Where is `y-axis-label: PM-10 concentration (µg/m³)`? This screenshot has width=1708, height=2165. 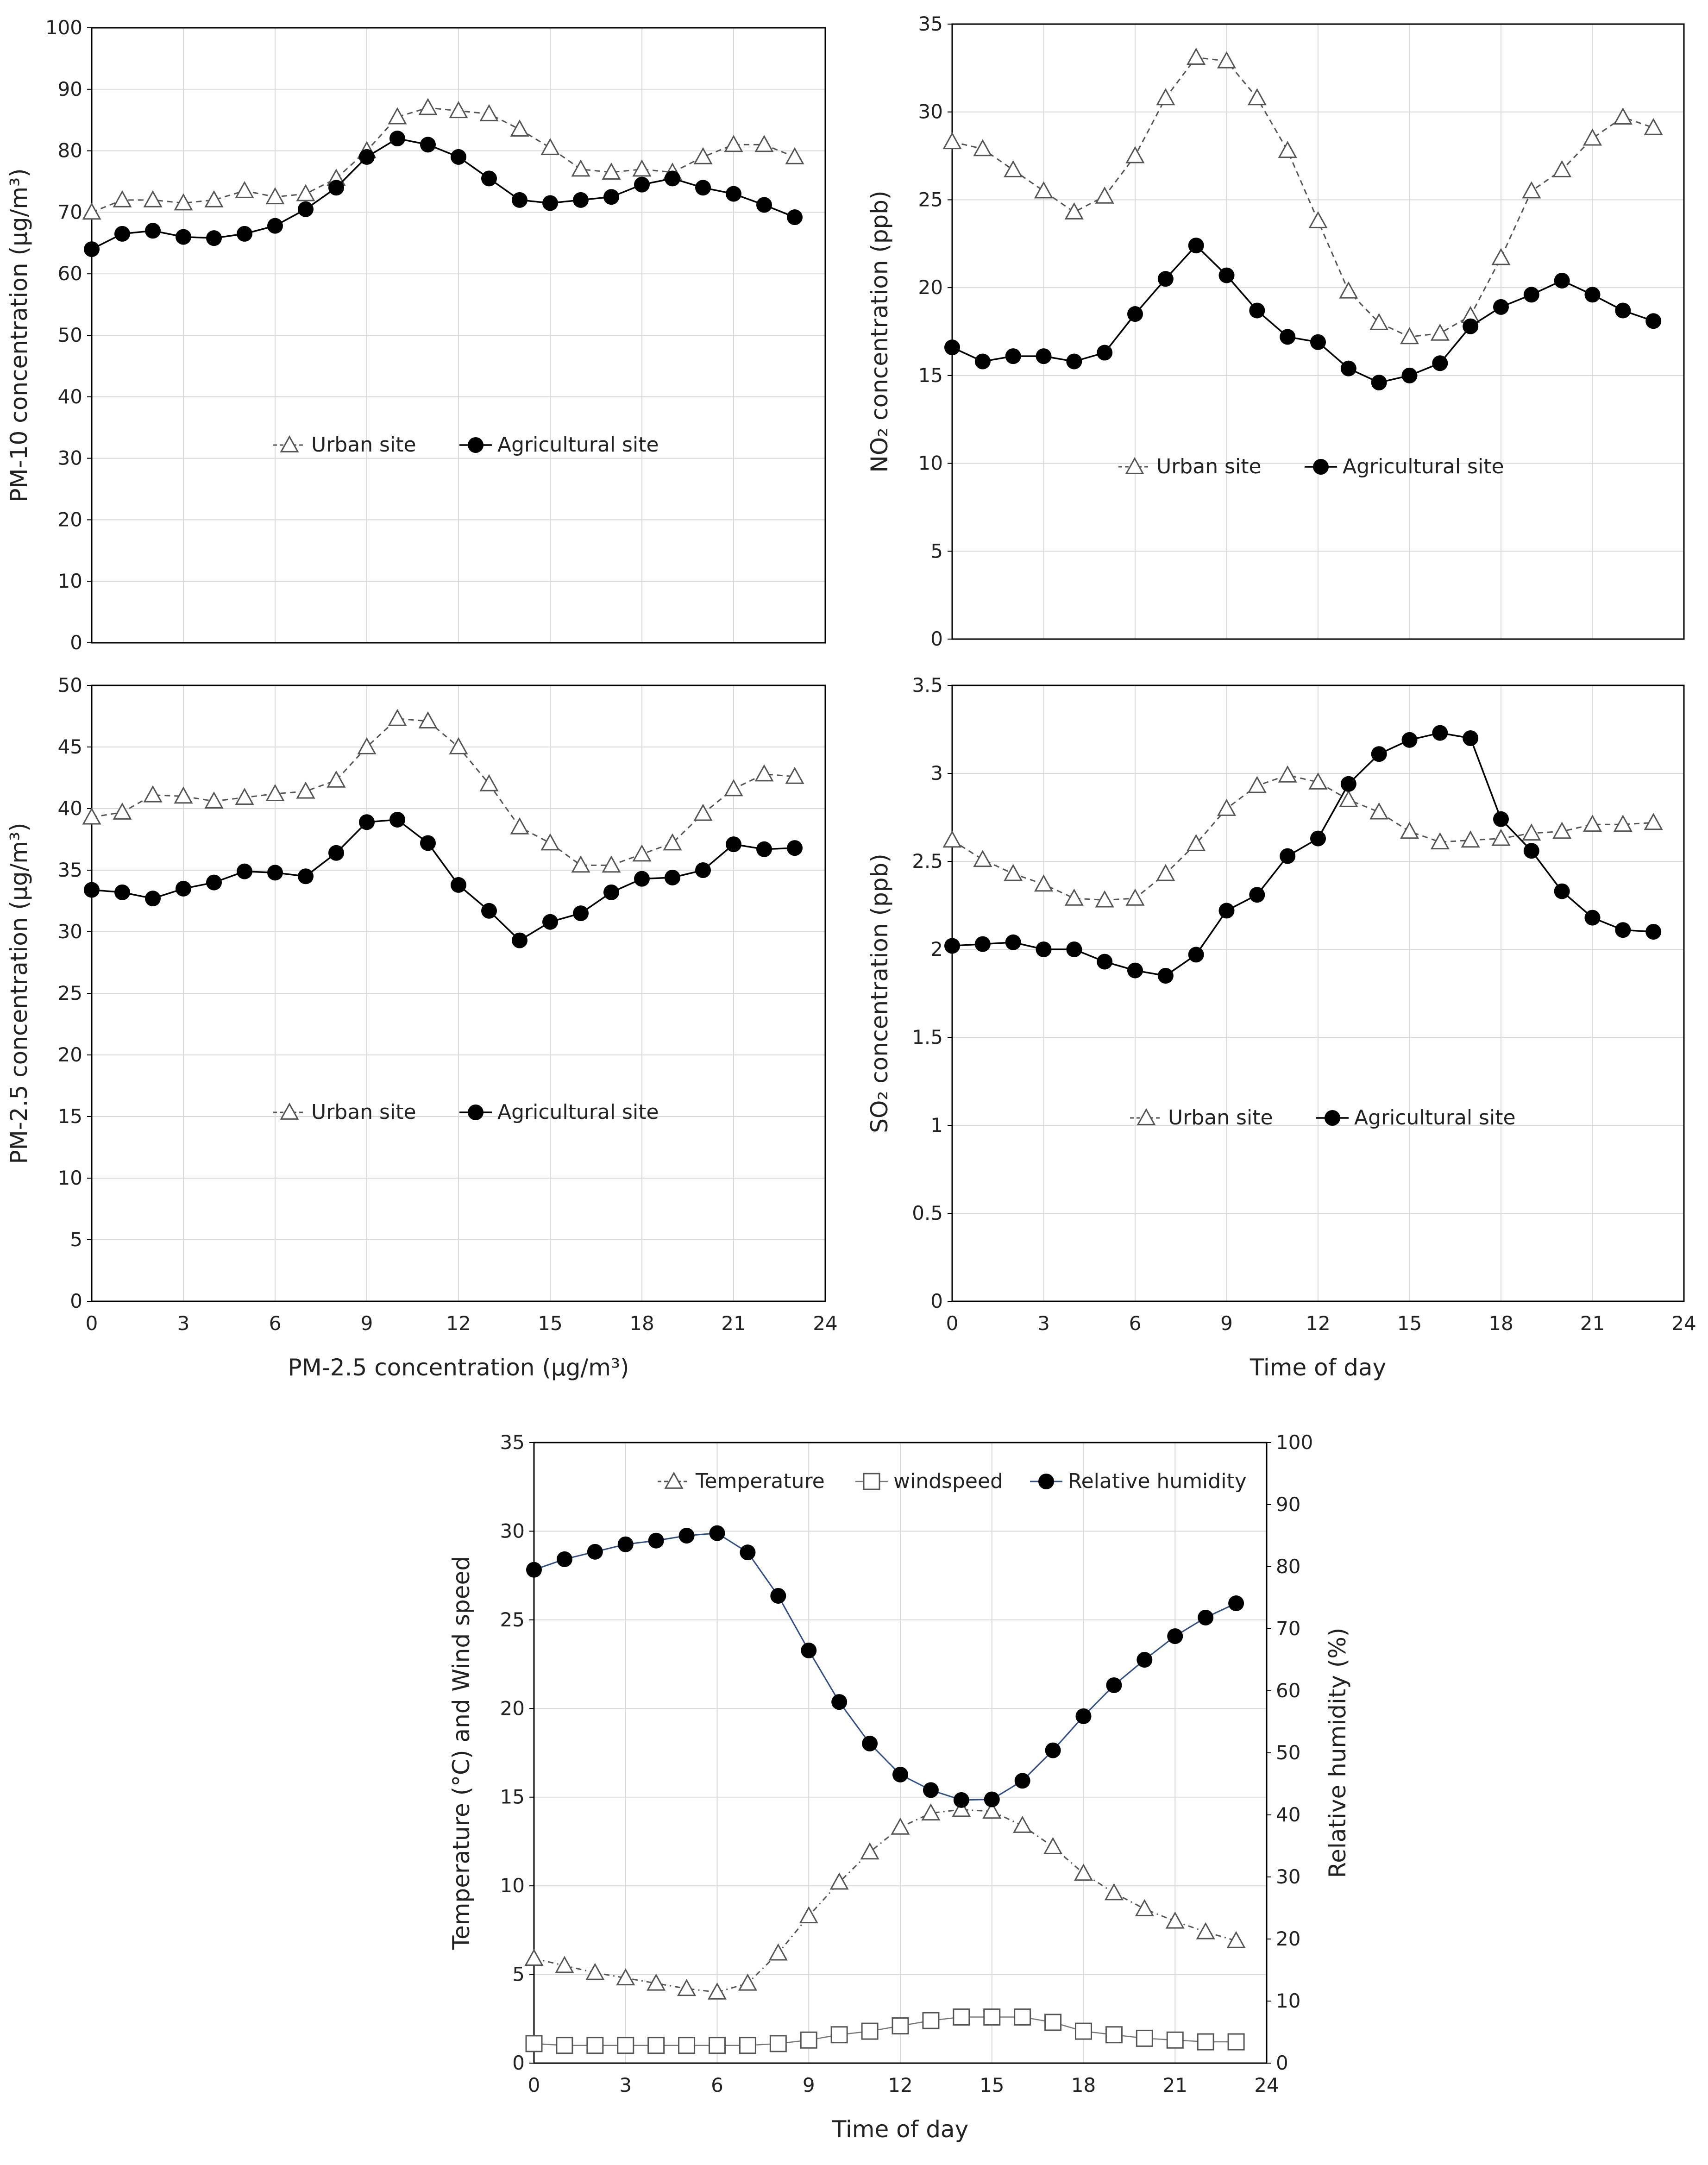 y-axis-label: PM-10 concentration (µg/m³) is located at coordinates (19, 335).